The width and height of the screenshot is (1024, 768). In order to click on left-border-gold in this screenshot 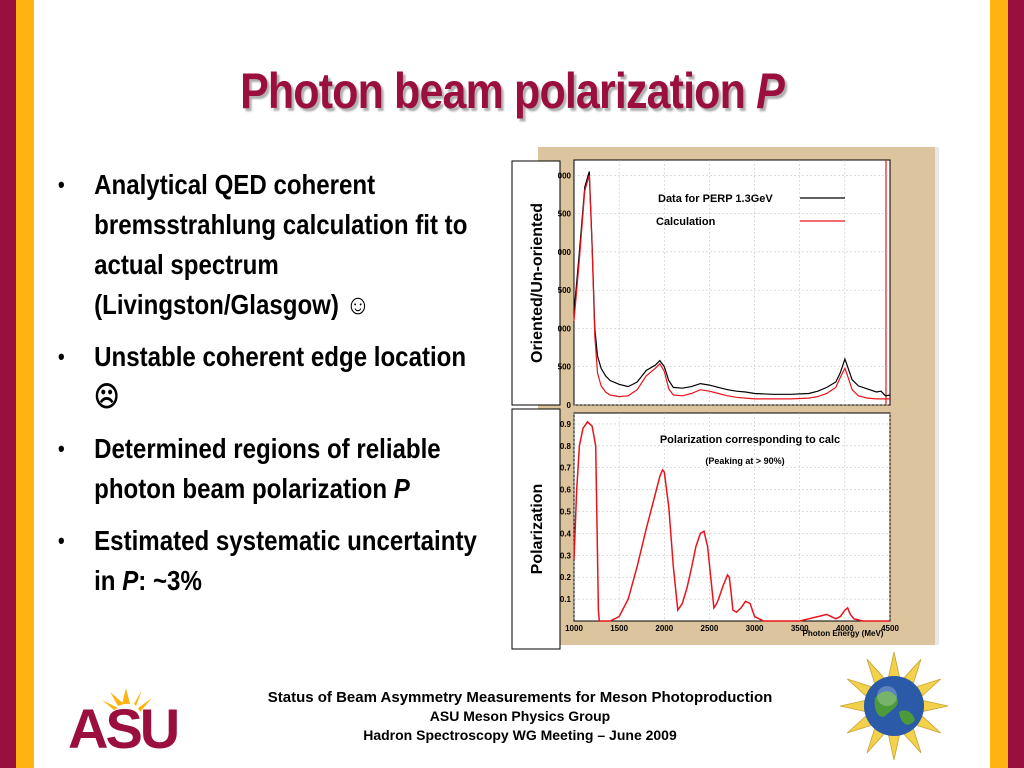, I will do `click(25, 384)`.